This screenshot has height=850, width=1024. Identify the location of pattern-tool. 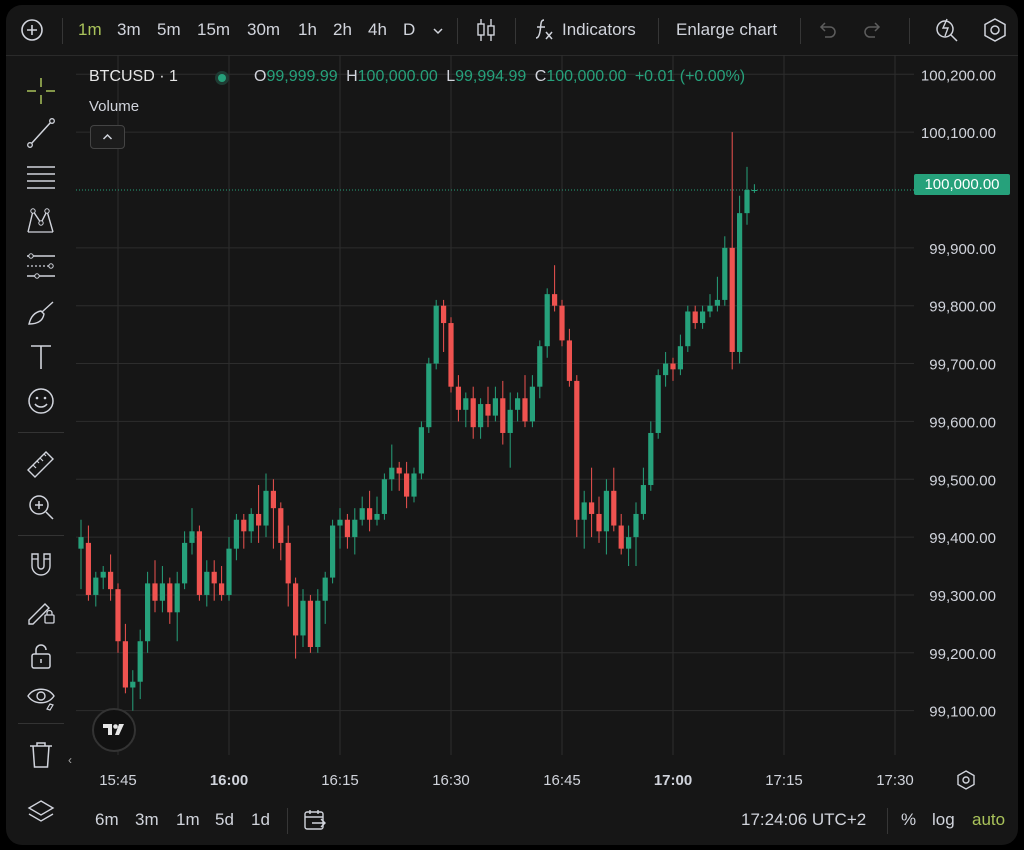
(41, 220).